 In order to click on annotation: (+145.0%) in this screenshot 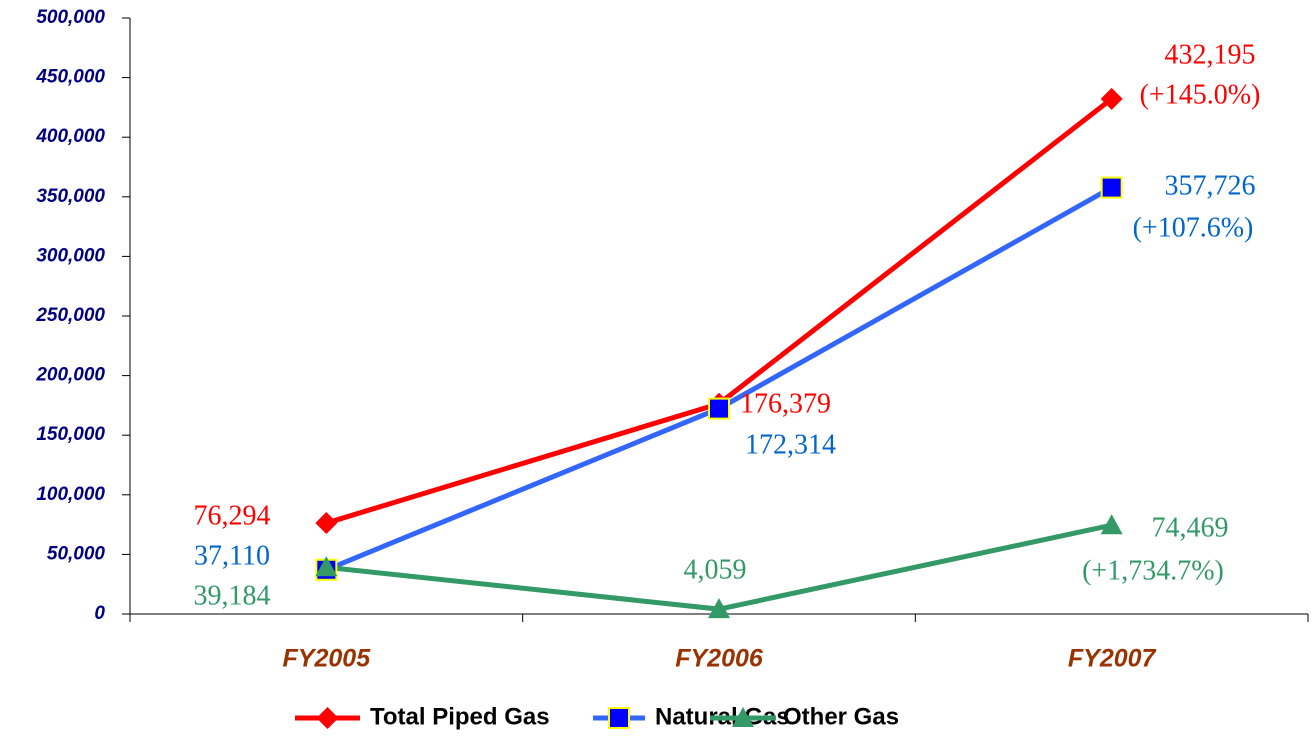, I will do `click(1200, 94)`.